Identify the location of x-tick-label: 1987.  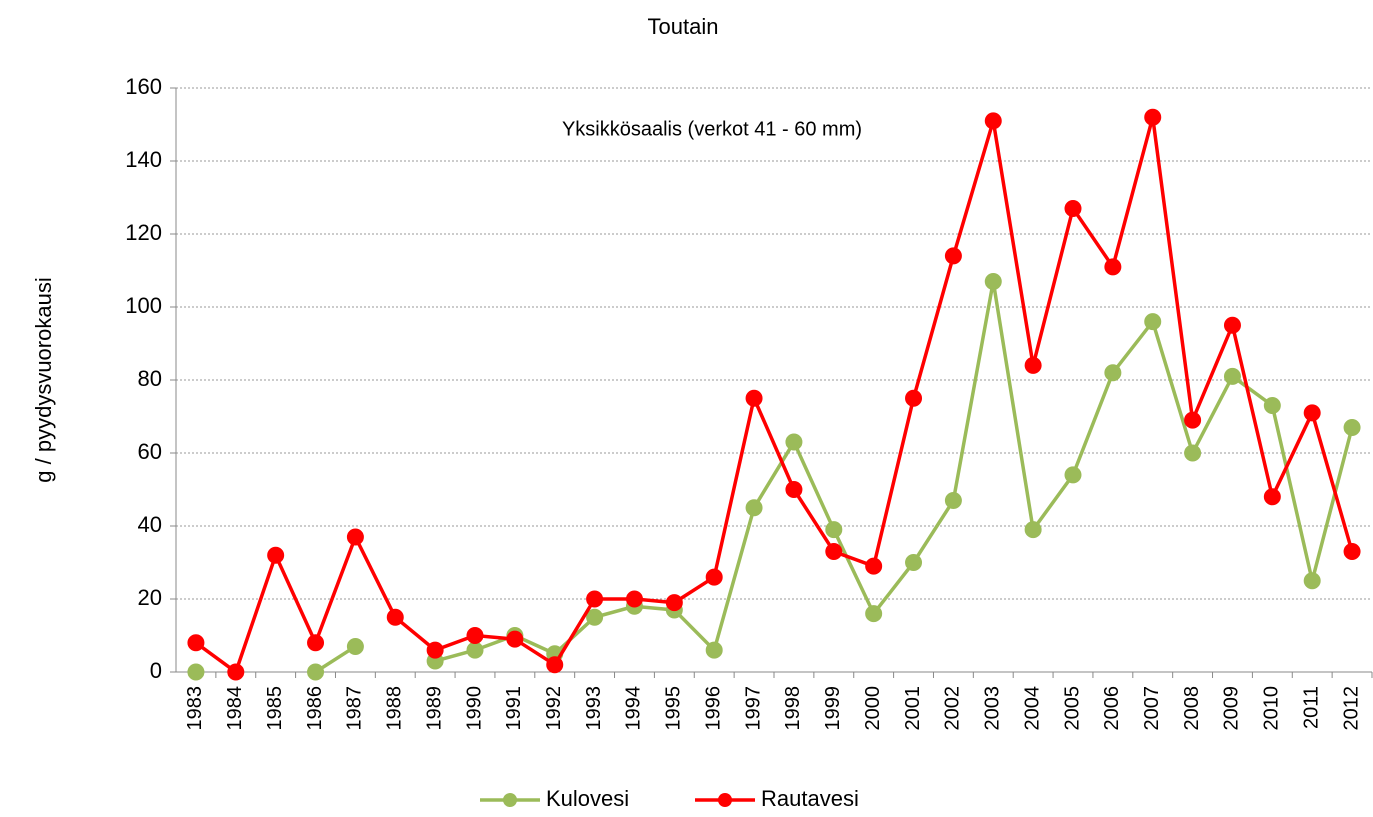
(355, 708).